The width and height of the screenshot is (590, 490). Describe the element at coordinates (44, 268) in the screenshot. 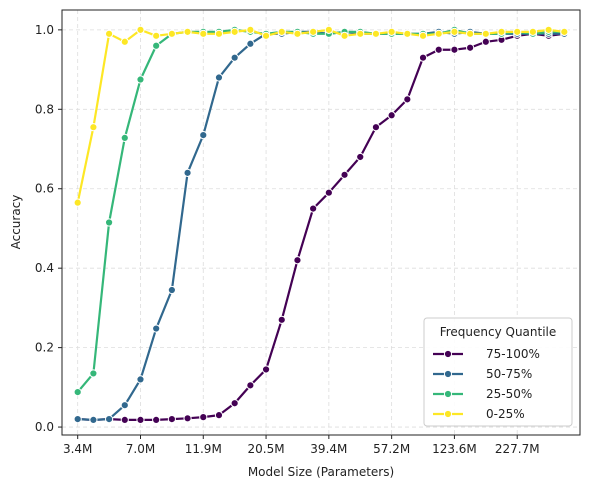

I see `y-tick-label: 0.4` at that location.